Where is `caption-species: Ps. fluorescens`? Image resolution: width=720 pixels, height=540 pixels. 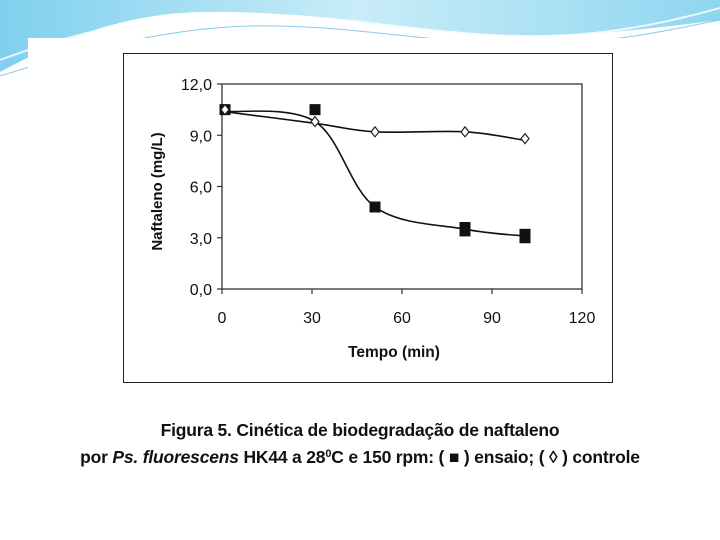
caption-species: Ps. fluorescens is located at coordinates (175, 457).